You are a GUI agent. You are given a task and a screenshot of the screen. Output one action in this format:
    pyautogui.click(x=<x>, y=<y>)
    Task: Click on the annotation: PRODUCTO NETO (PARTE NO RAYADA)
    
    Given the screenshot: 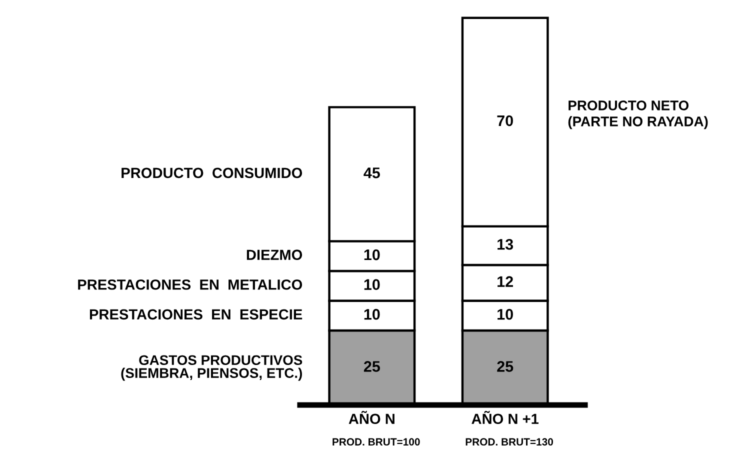 What is the action you would take?
    pyautogui.click(x=638, y=115)
    